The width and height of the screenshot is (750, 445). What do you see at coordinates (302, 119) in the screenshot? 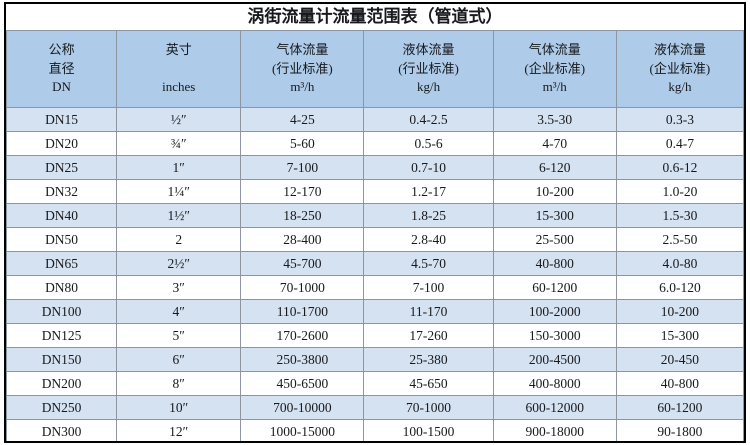
I see `cell-gas-flow-industry: 4-25` at bounding box center [302, 119].